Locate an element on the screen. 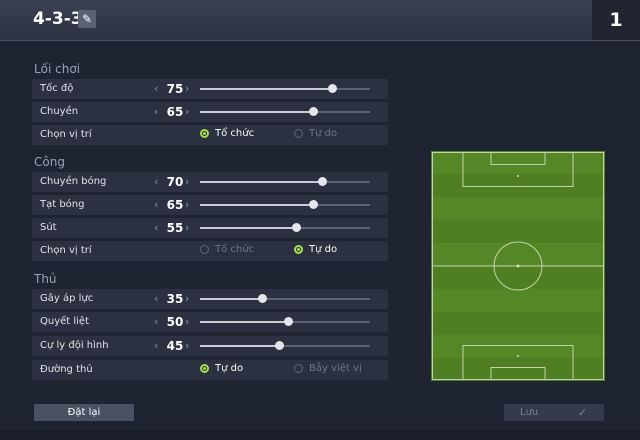 Image resolution: width=640 pixels, height=440 pixels. football-pitch is located at coordinates (518, 266).